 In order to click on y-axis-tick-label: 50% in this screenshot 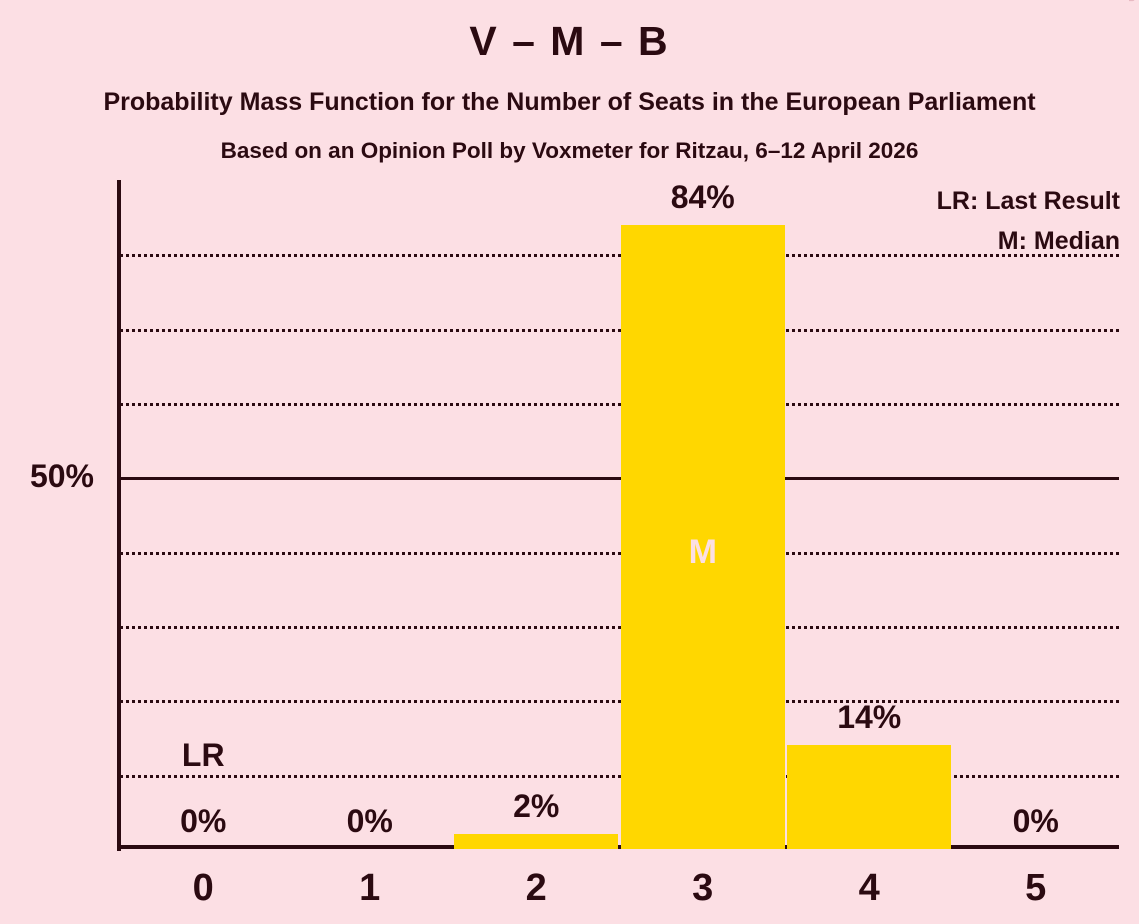, I will do `click(61, 476)`.